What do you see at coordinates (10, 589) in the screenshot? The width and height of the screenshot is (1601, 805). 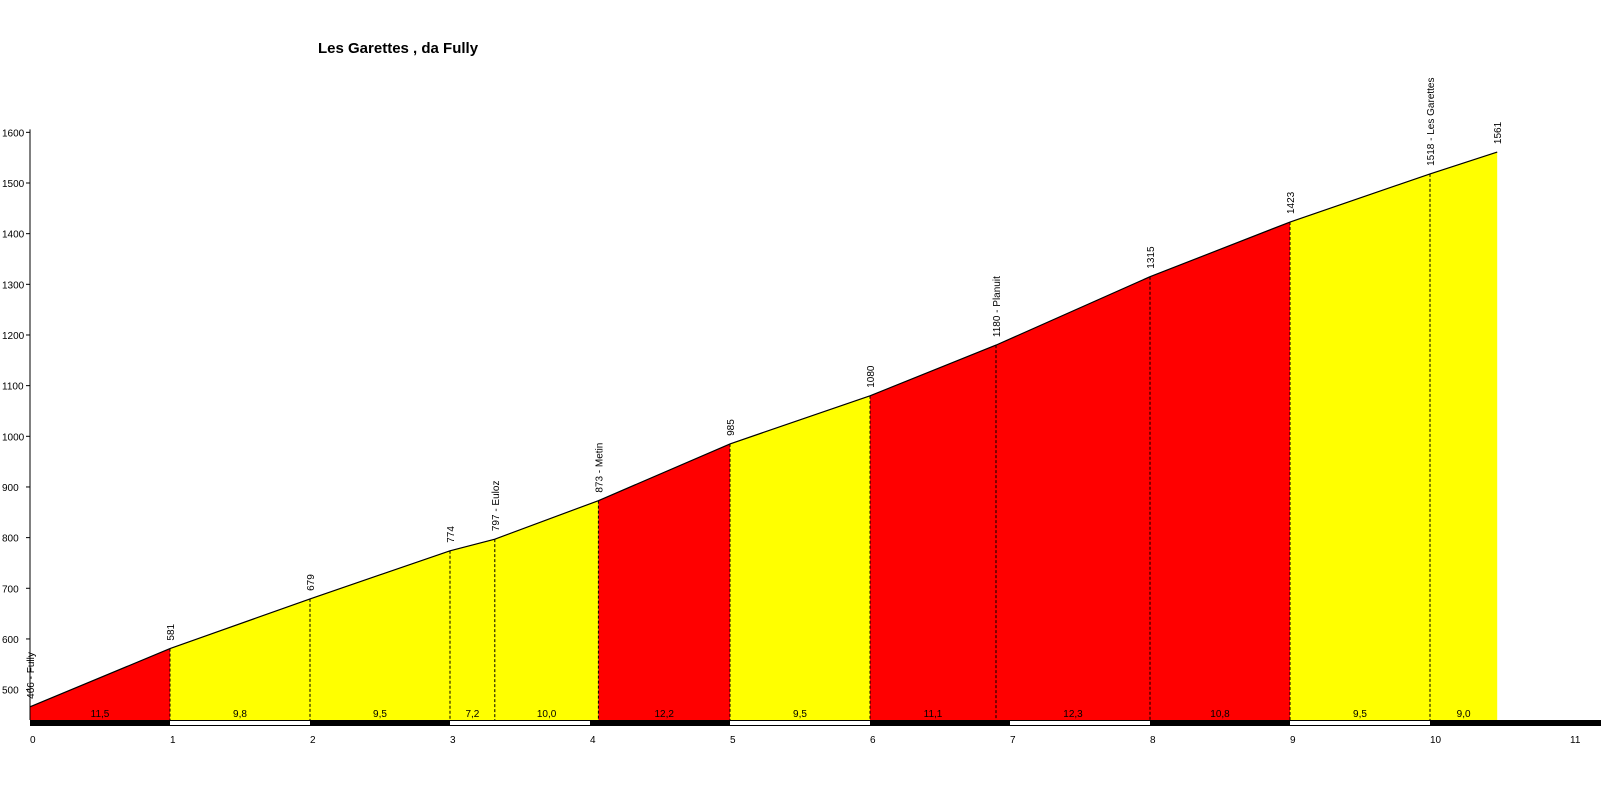 I see `y-tick-label: 700` at bounding box center [10, 589].